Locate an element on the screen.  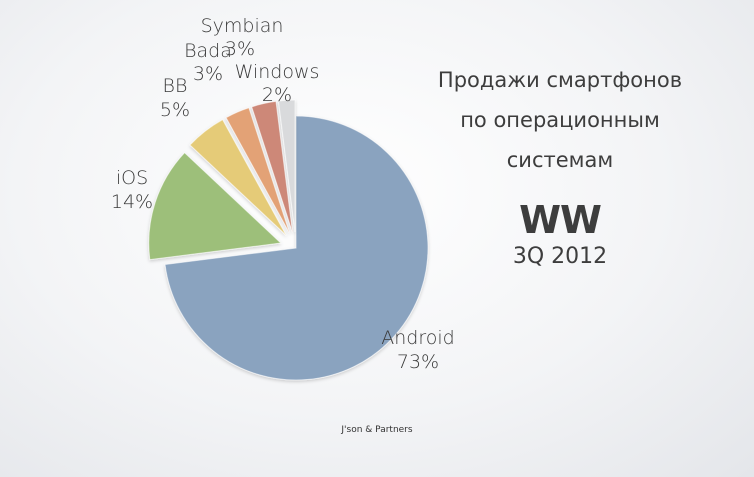
pie-slice-windows is located at coordinates (286, 166).